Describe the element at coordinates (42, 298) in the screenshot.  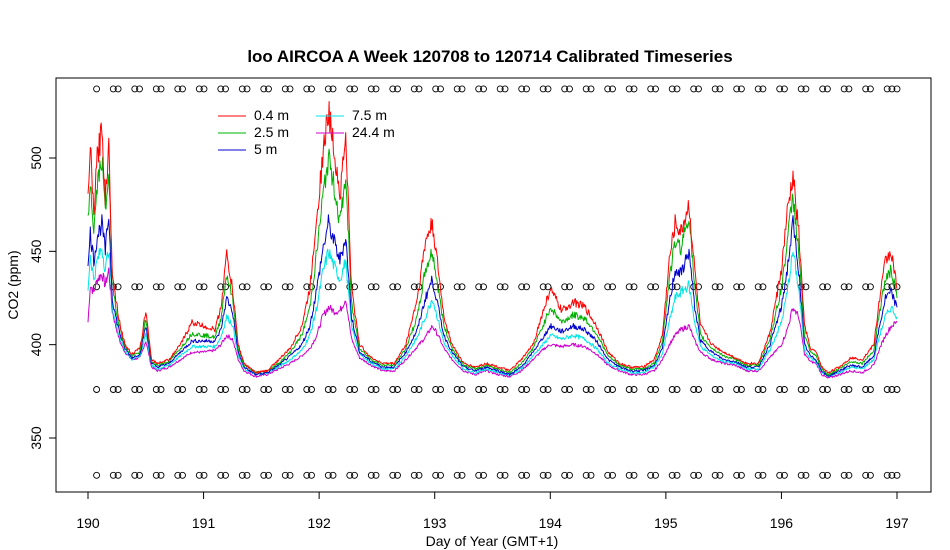
I see `y-axis: 350 400 450 500` at that location.